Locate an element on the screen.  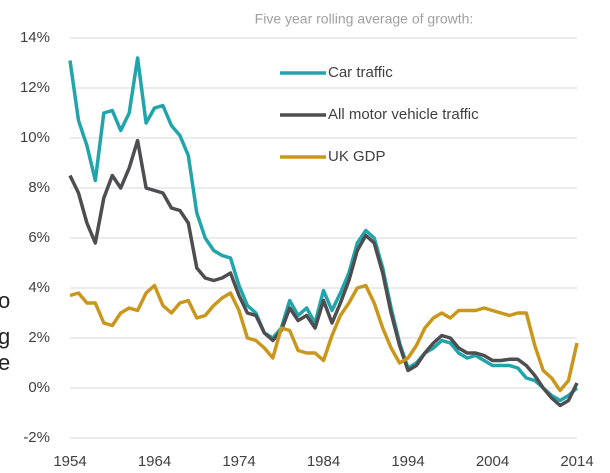
y-tick-label: 6% is located at coordinates (39, 237).